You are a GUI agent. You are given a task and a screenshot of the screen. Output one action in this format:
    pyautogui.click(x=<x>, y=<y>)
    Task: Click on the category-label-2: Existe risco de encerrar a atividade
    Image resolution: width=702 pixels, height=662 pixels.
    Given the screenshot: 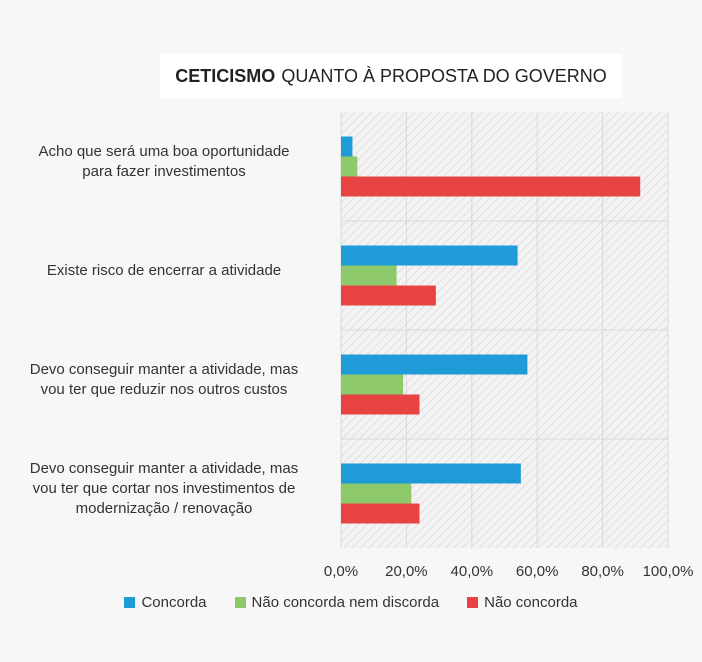 What is the action you would take?
    pyautogui.click(x=164, y=271)
    